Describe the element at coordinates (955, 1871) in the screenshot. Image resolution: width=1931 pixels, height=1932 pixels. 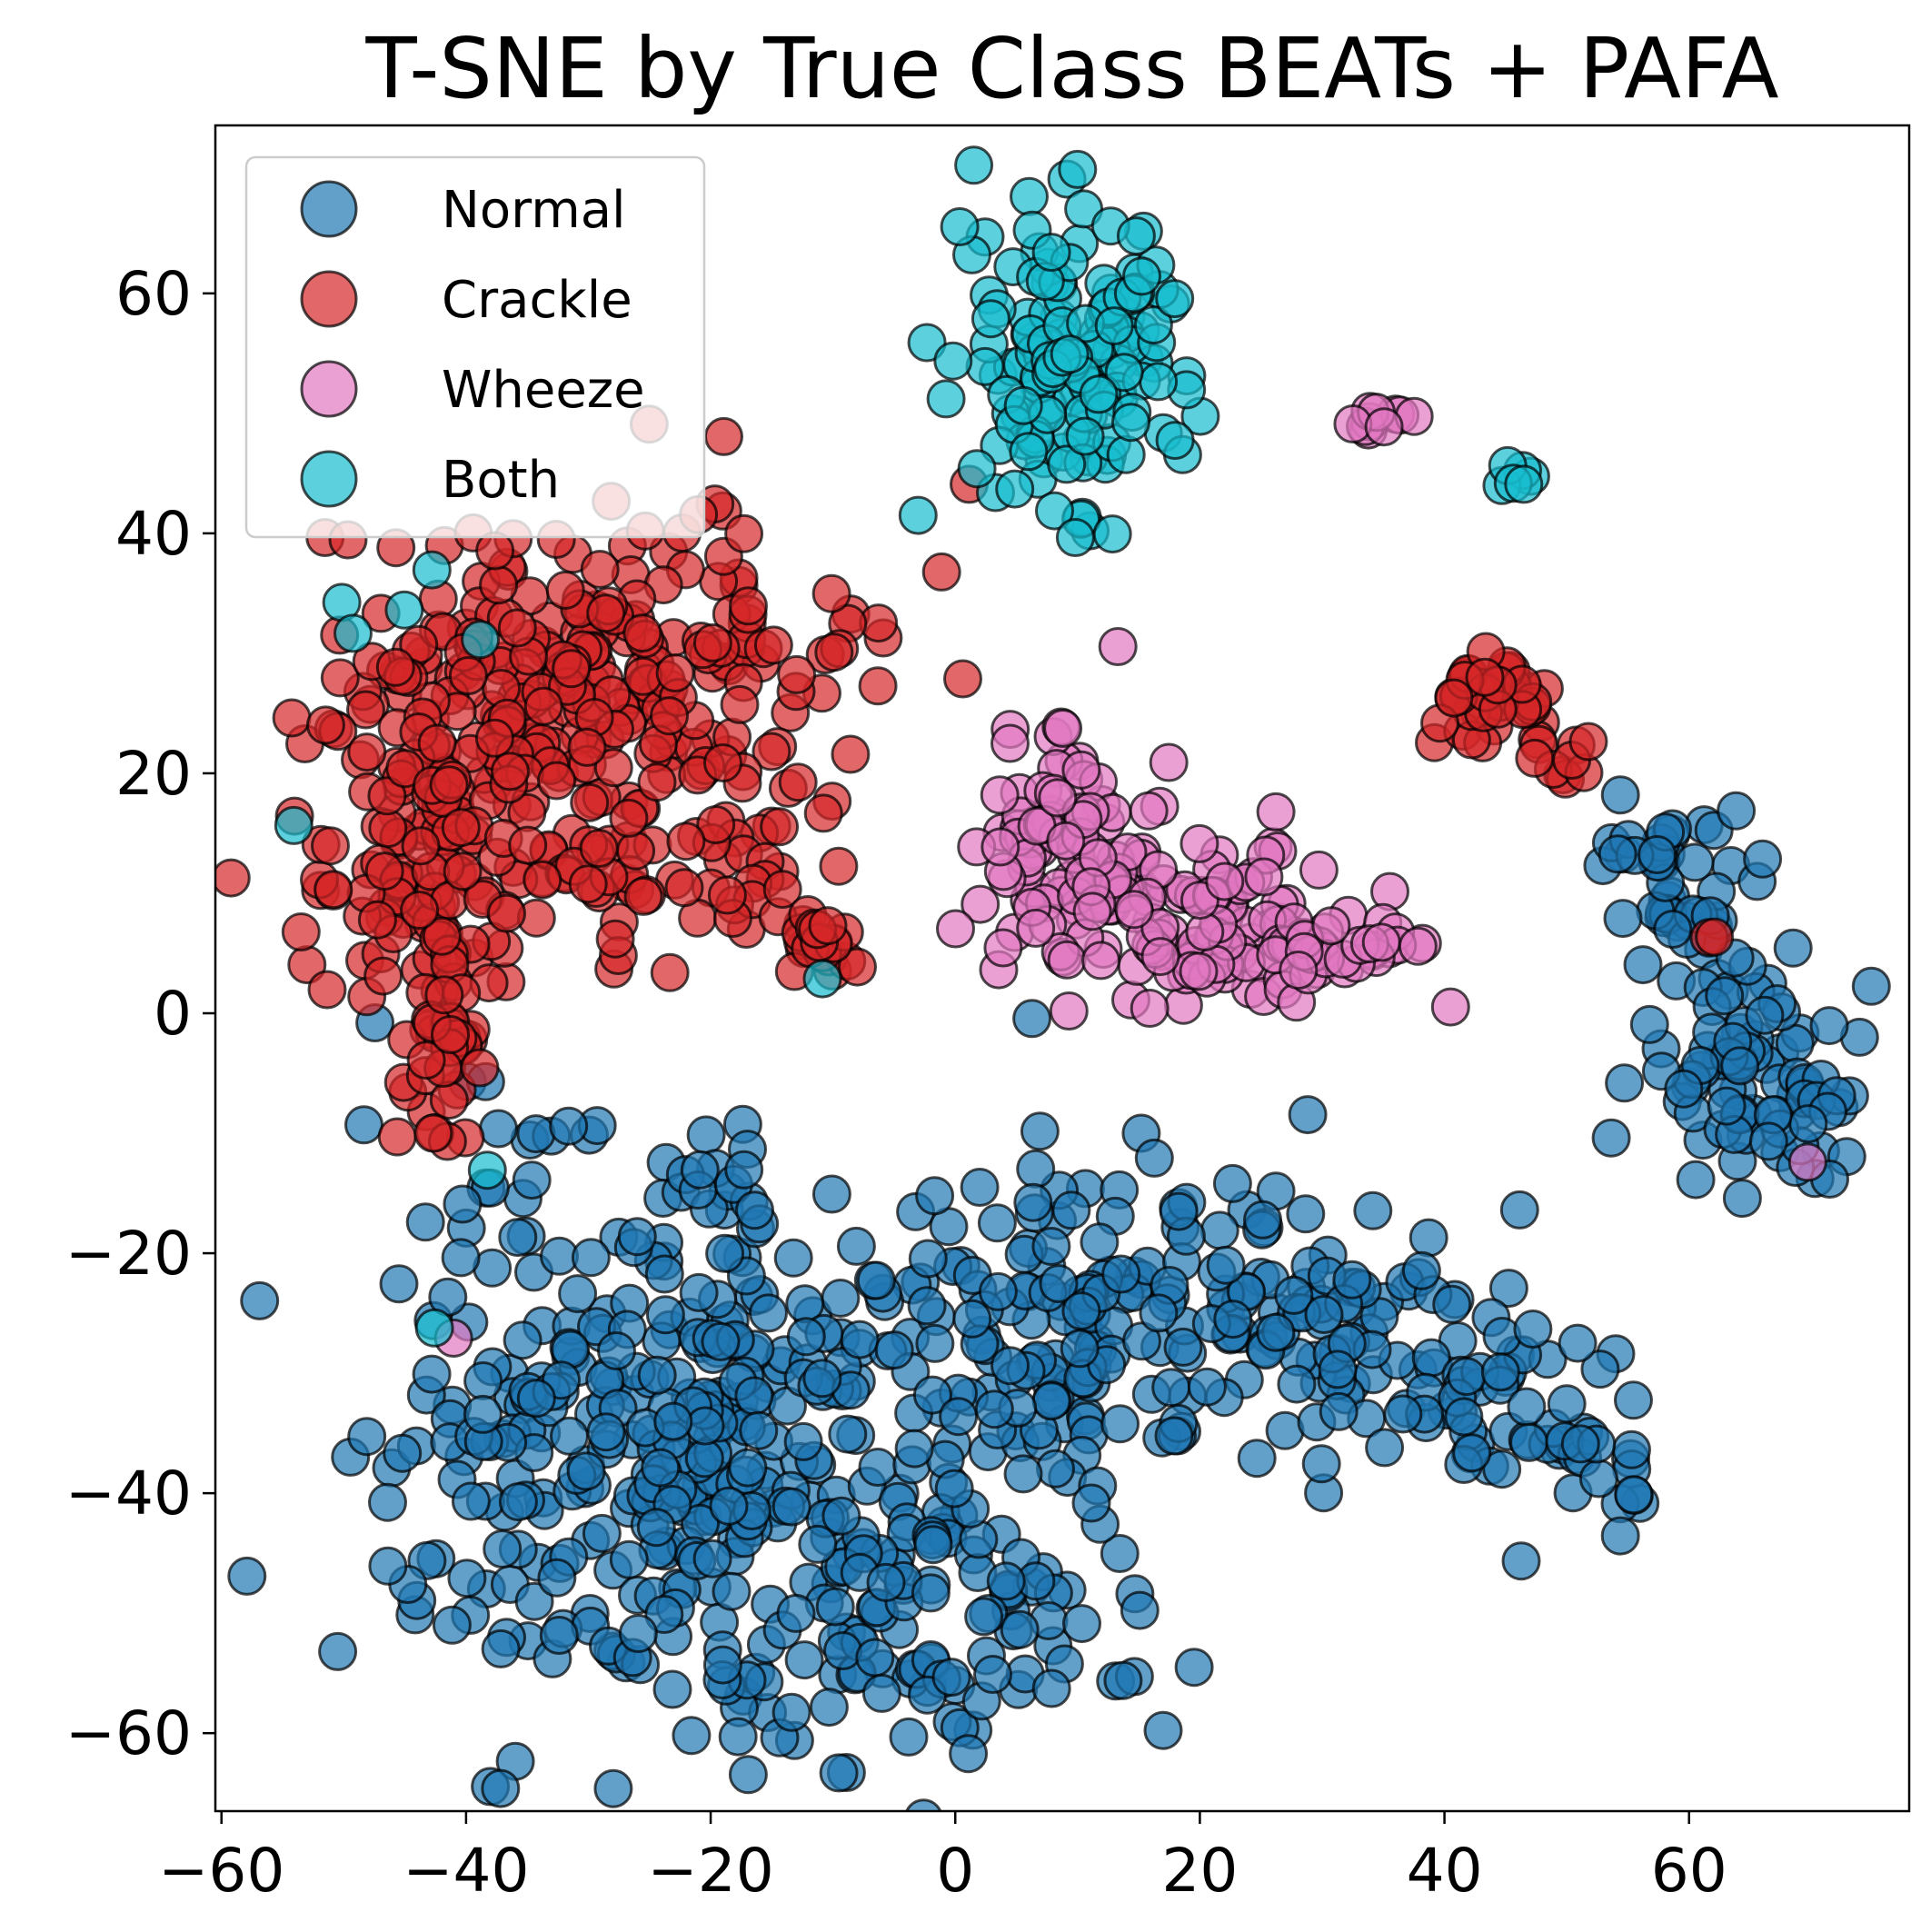
I see `x-tick-label: 0` at that location.